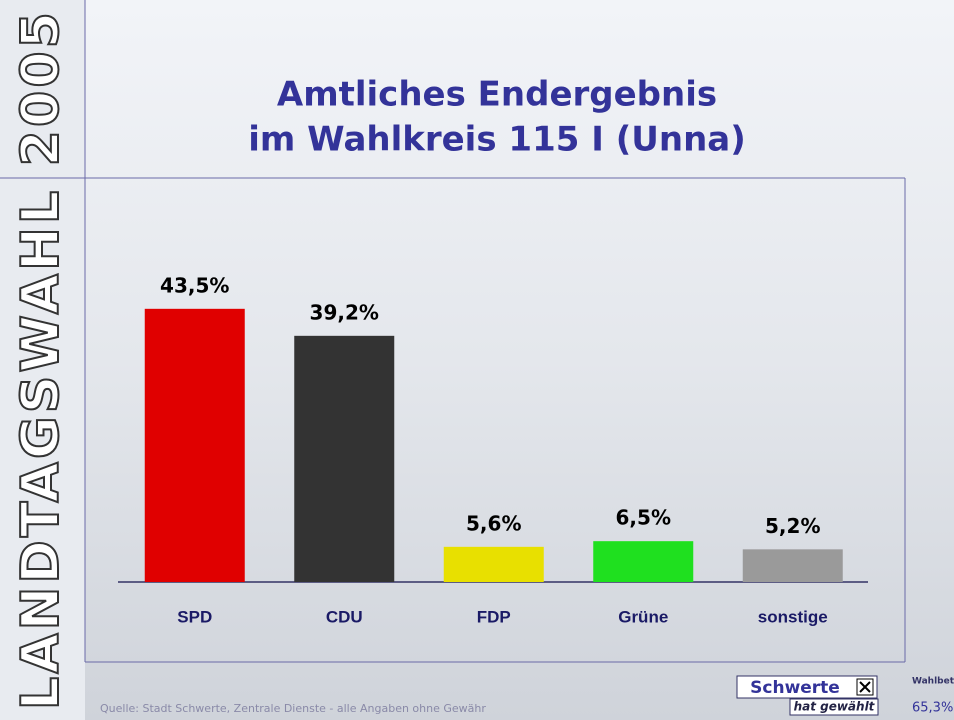  Describe the element at coordinates (643, 518) in the screenshot. I see `value-label: 6,5%` at that location.